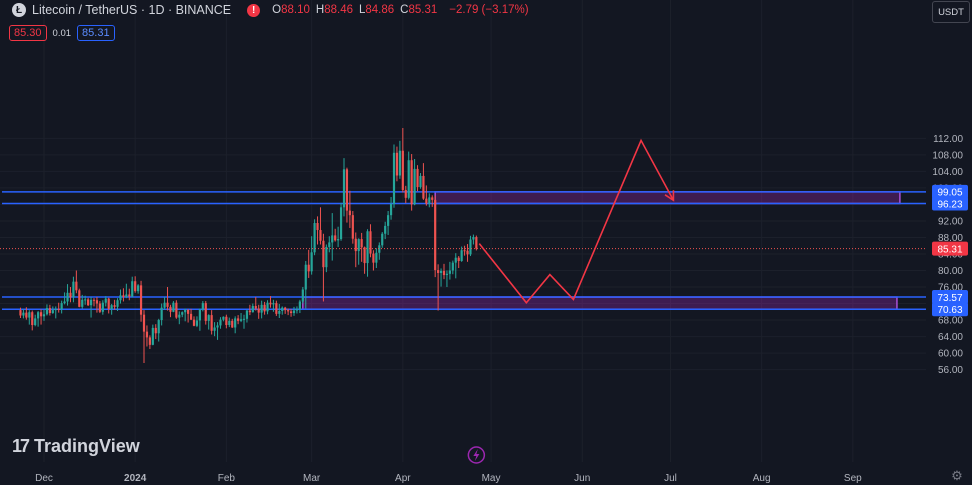 This screenshot has width=972, height=485. Describe the element at coordinates (76, 446) in the screenshot. I see `tradingview-logo: 17 TradingView` at that location.